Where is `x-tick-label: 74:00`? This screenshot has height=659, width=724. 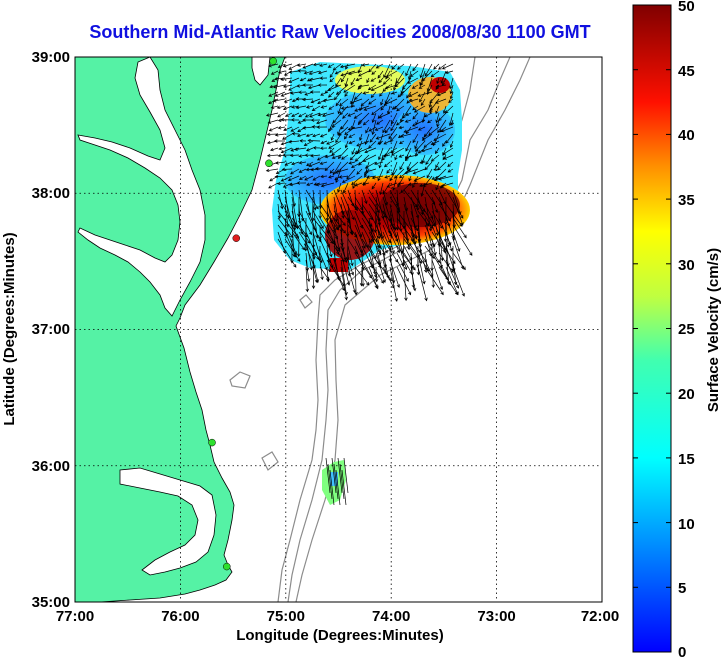 x-tick-label: 74:00 is located at coordinates (391, 616).